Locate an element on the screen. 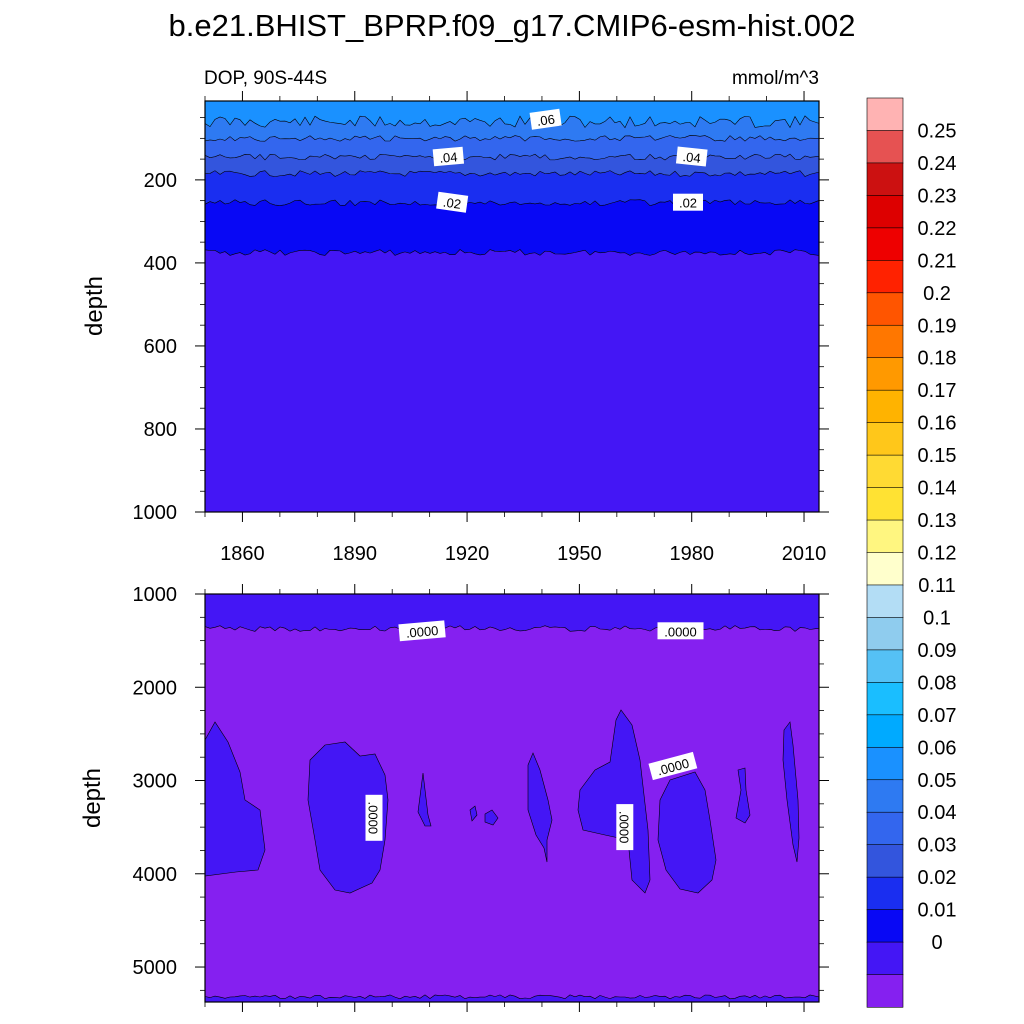 Image resolution: width=1024 pixels, height=1024 pixels. units-label: mmol/m^3 is located at coordinates (775, 78).